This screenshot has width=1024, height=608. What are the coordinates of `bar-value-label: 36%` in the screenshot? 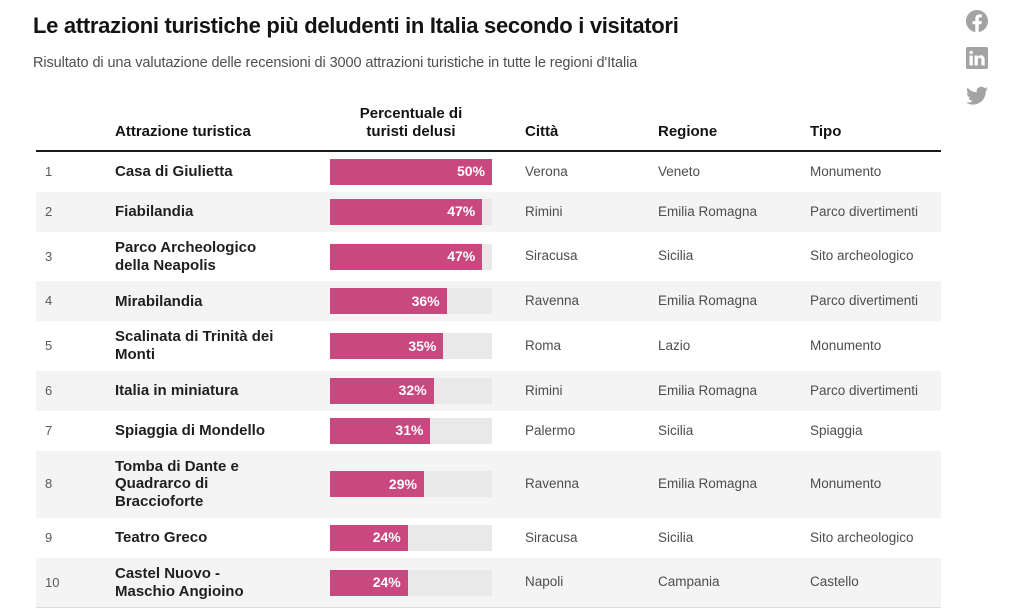 It's located at (425, 300).